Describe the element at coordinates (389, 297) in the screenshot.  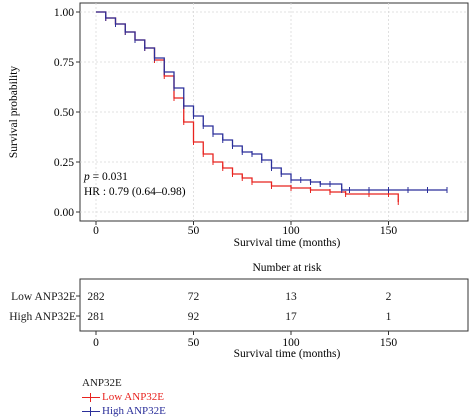
I see `risk-count: 2` at that location.